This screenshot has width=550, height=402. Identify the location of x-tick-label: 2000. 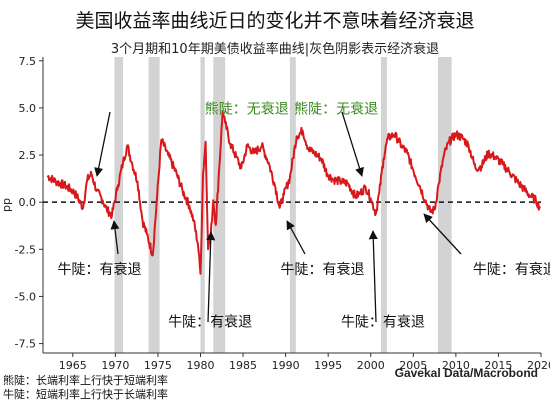
(371, 365).